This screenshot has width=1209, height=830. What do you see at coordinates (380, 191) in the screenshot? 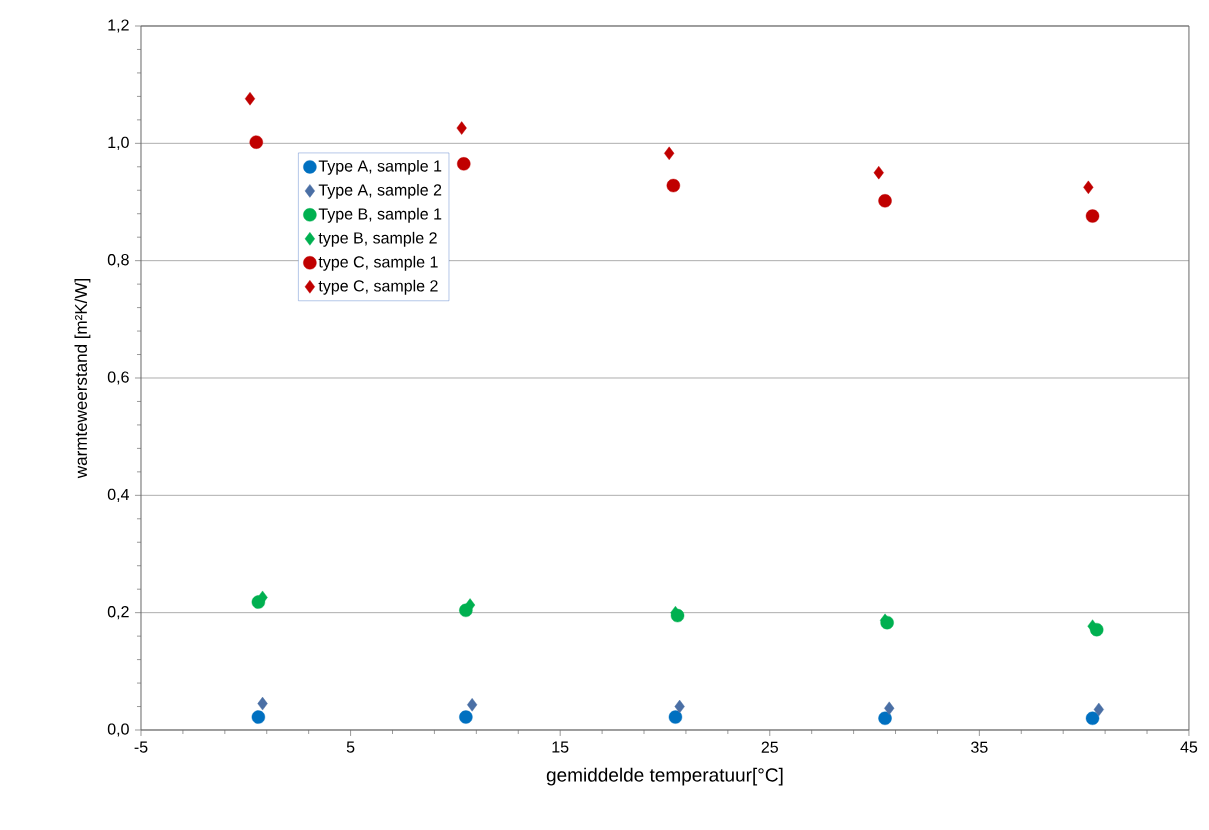
I see `legend-label: Type A, sample 2` at bounding box center [380, 191].